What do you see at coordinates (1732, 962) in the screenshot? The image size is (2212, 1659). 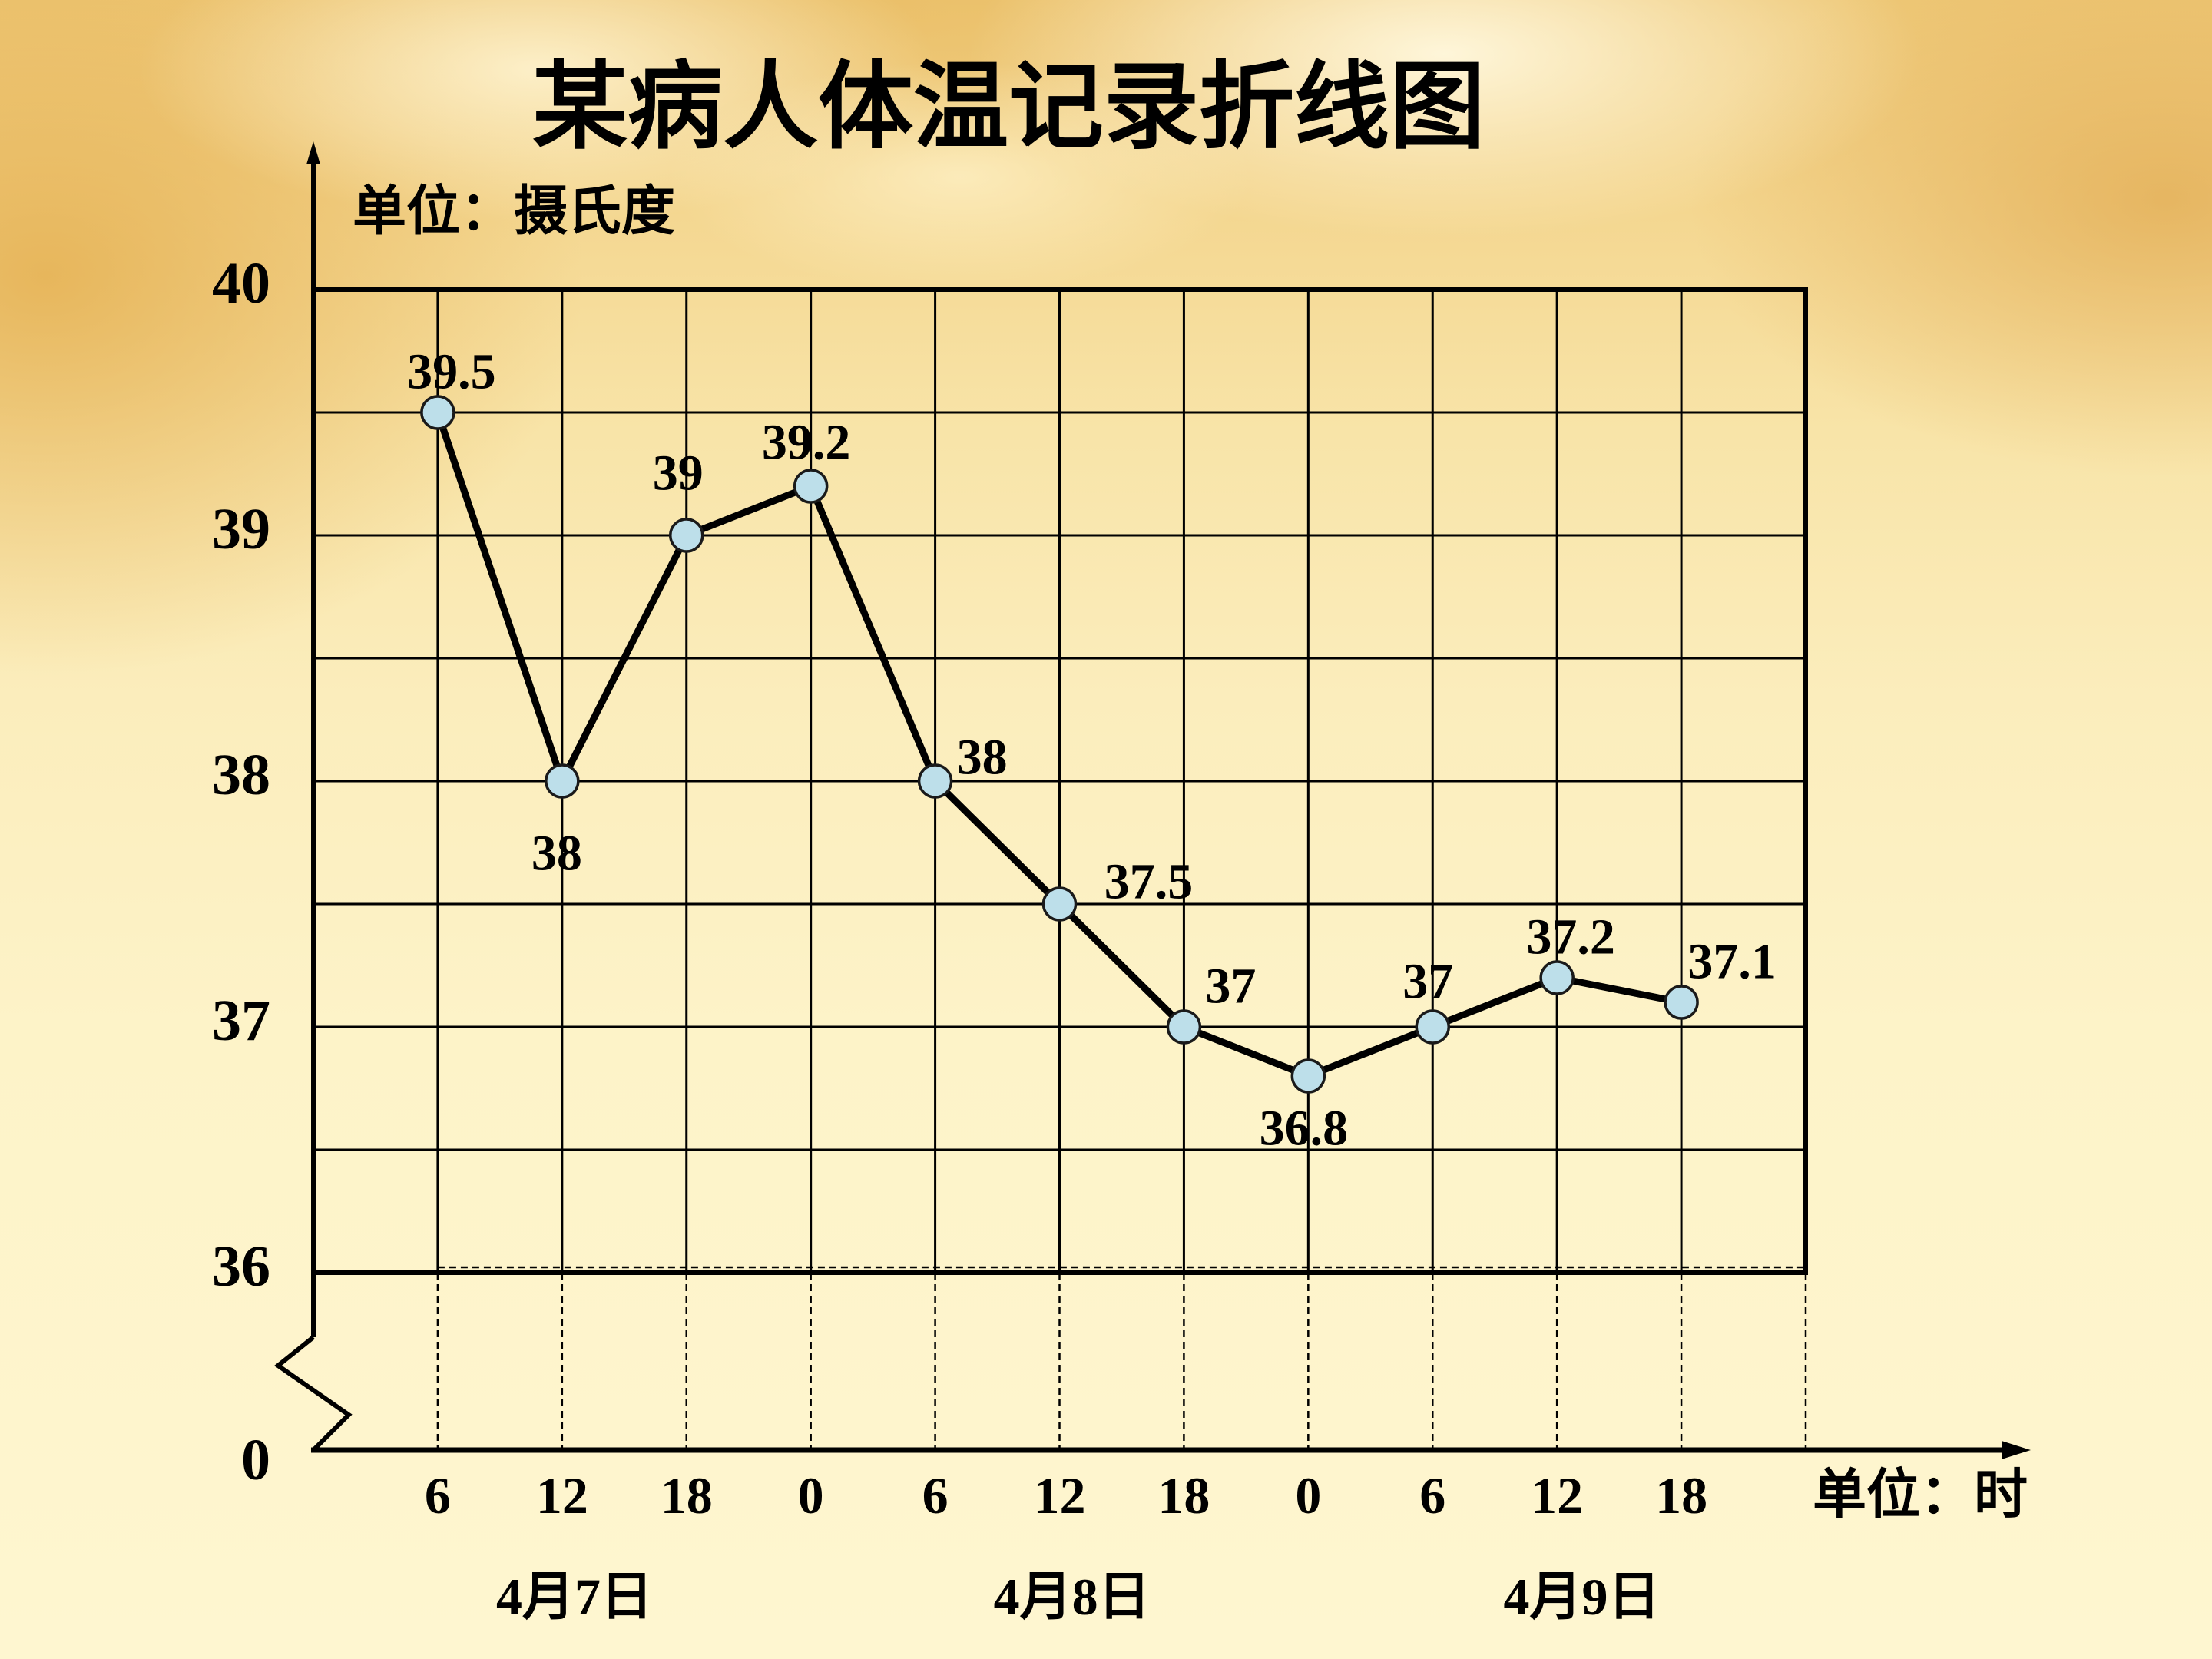 I see `data-label: 37.1` at bounding box center [1732, 962].